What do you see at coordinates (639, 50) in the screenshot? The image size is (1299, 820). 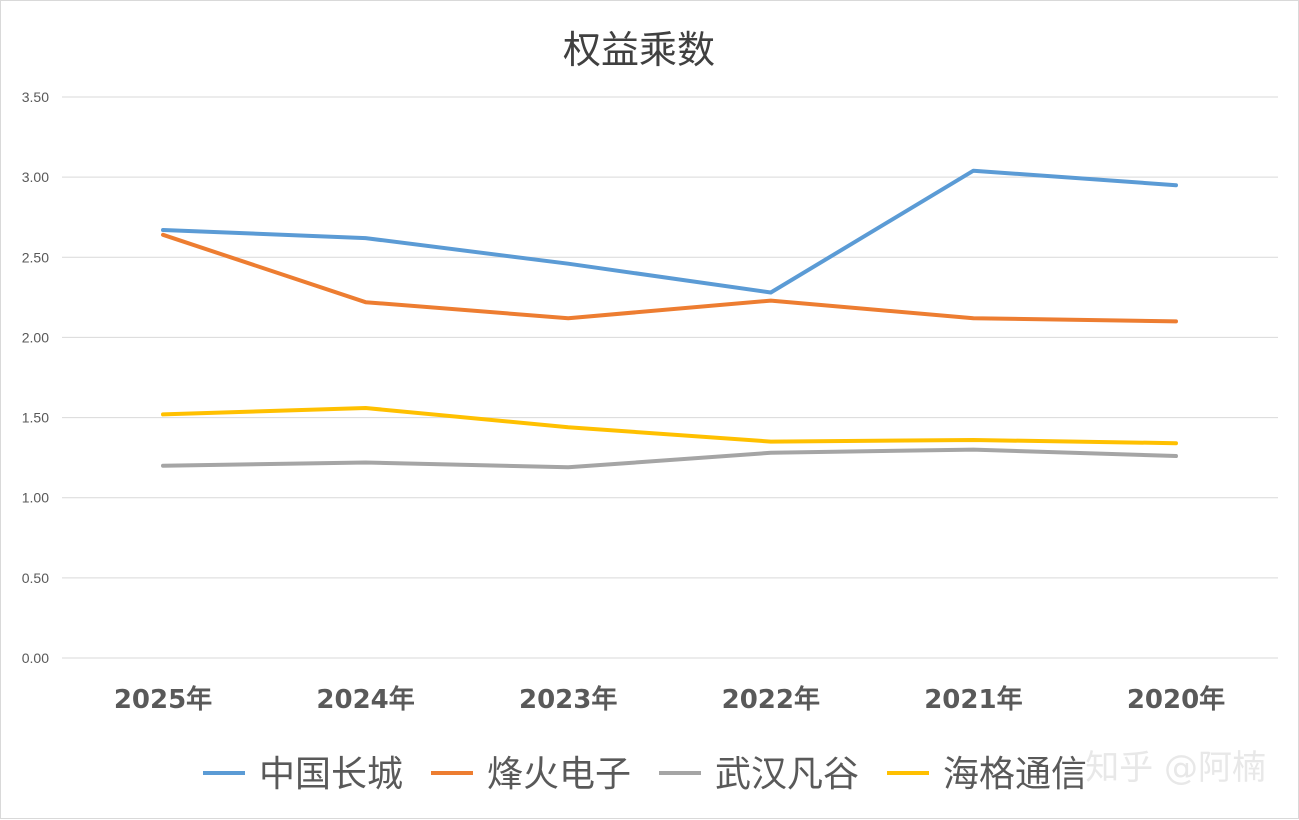 I see `chart-title: 权益乘数` at bounding box center [639, 50].